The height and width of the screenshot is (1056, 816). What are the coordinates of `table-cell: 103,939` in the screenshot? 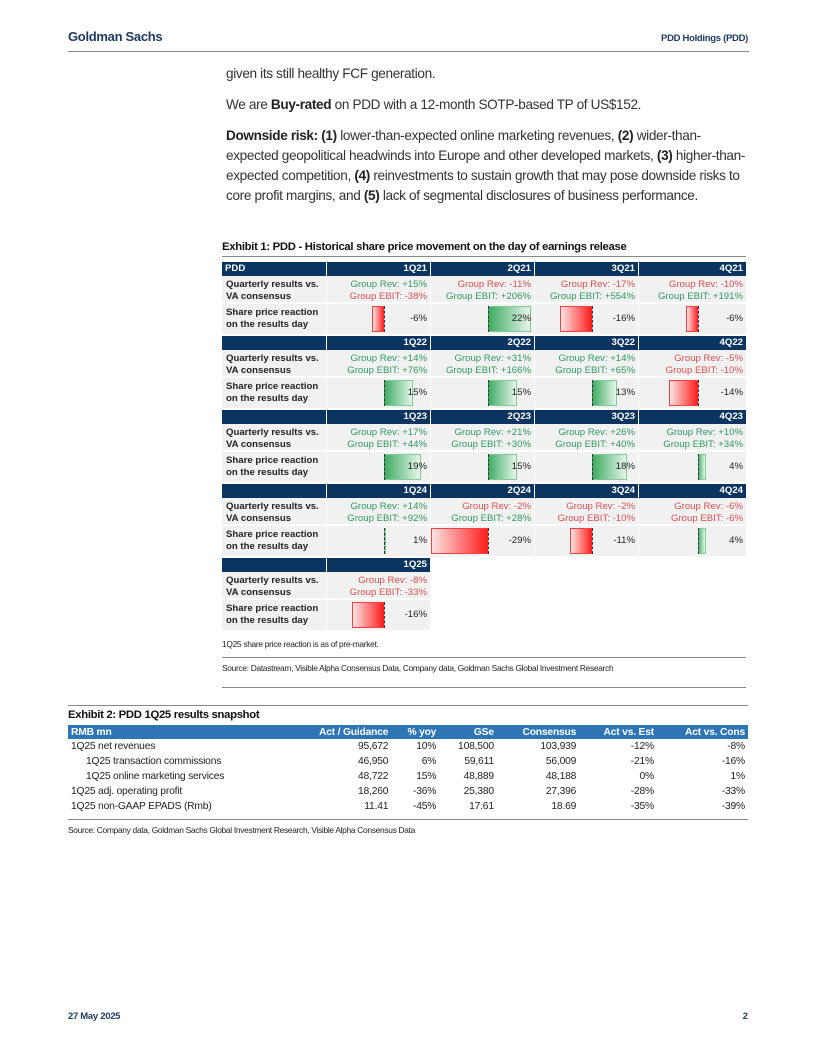 It's located at (558, 746).